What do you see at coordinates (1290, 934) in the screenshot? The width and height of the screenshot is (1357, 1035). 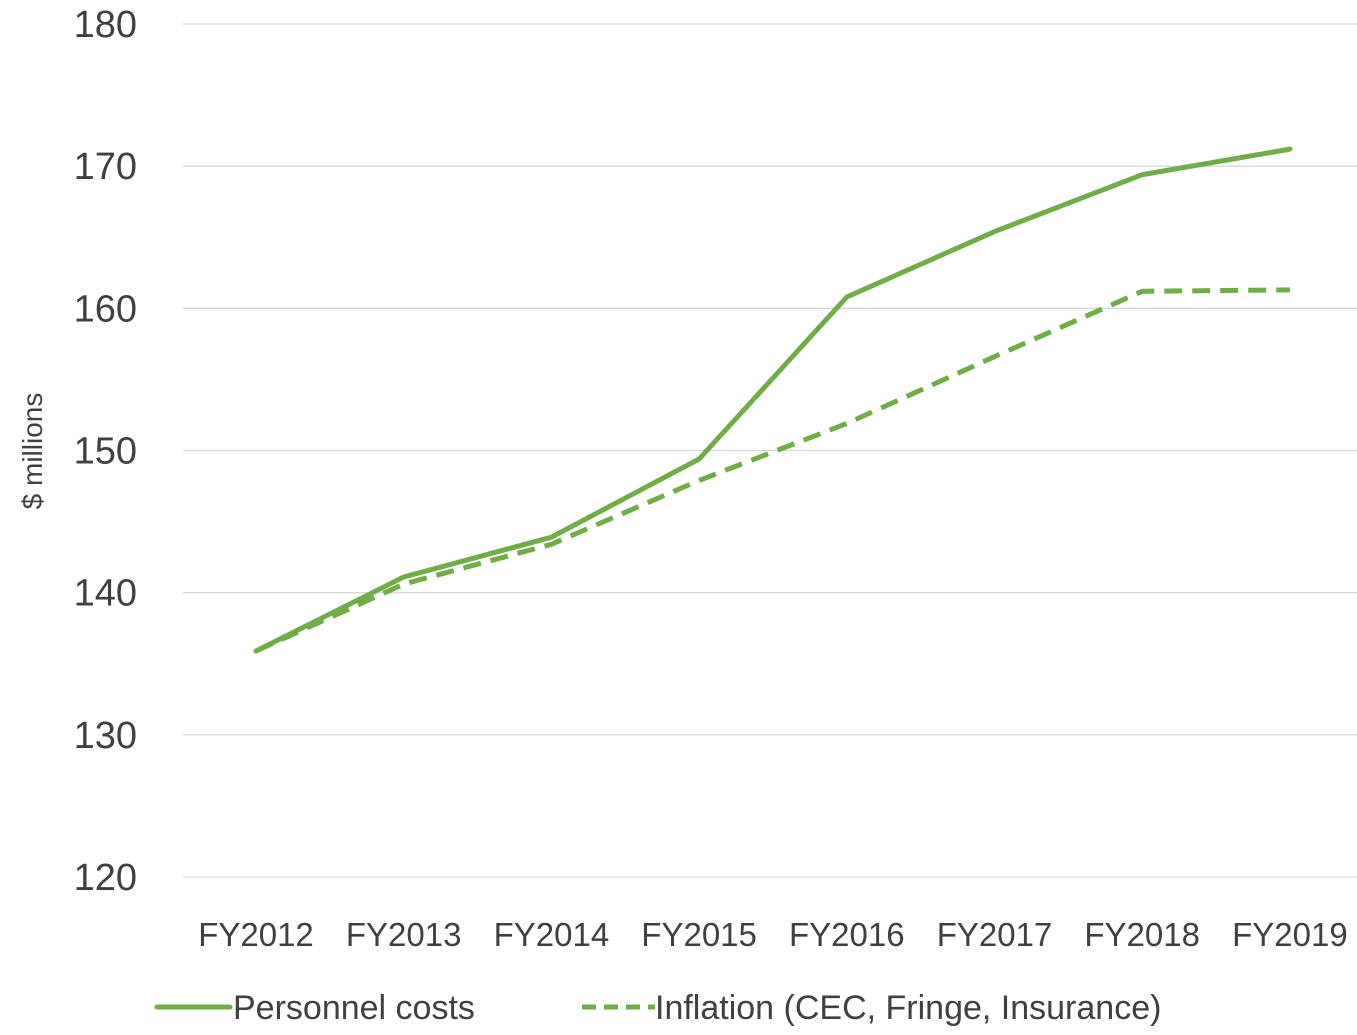 I see `x-tick-label: FY2019` at bounding box center [1290, 934].